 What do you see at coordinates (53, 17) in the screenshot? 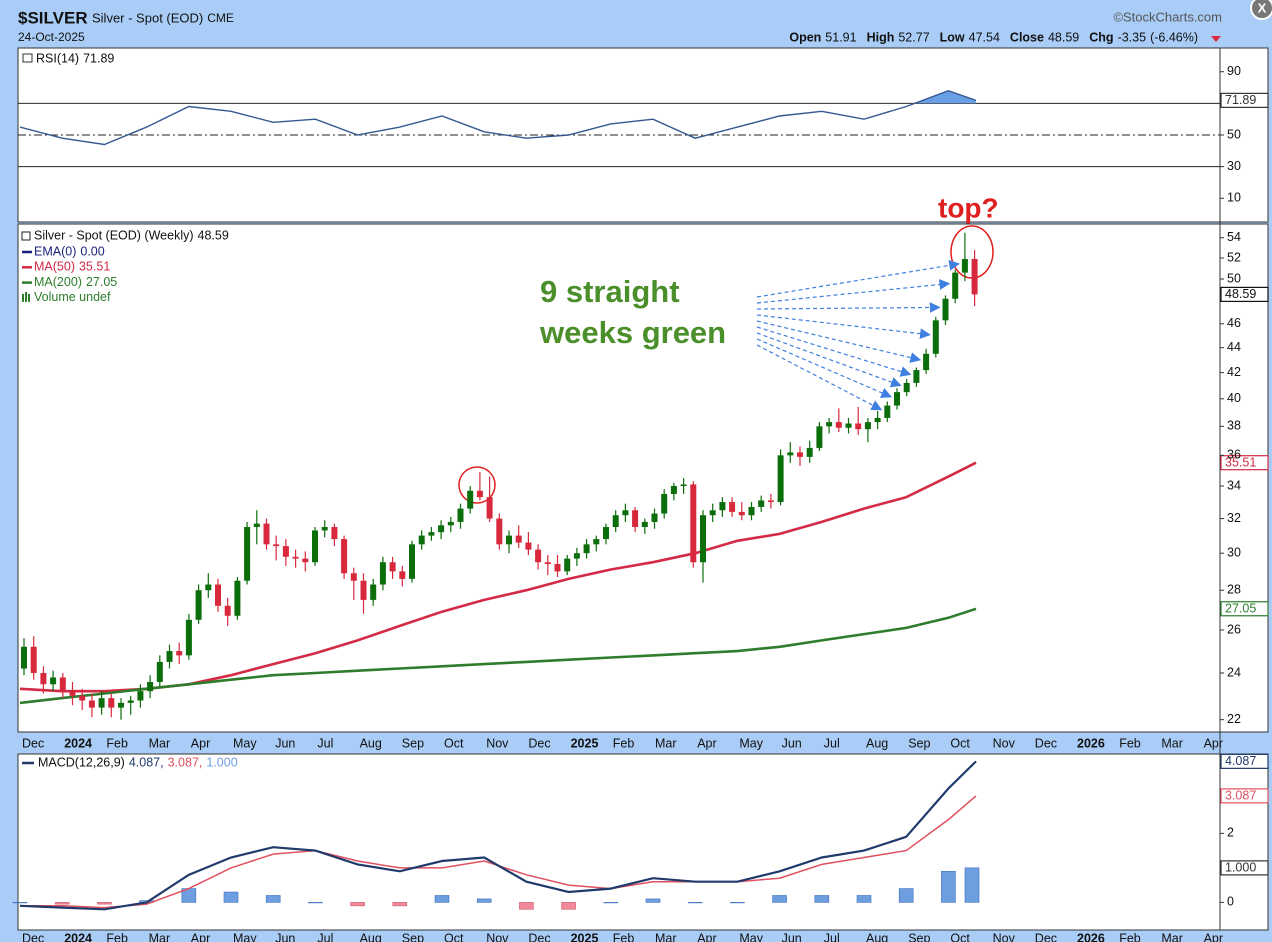
I see `symbol: $SILVER` at bounding box center [53, 17].